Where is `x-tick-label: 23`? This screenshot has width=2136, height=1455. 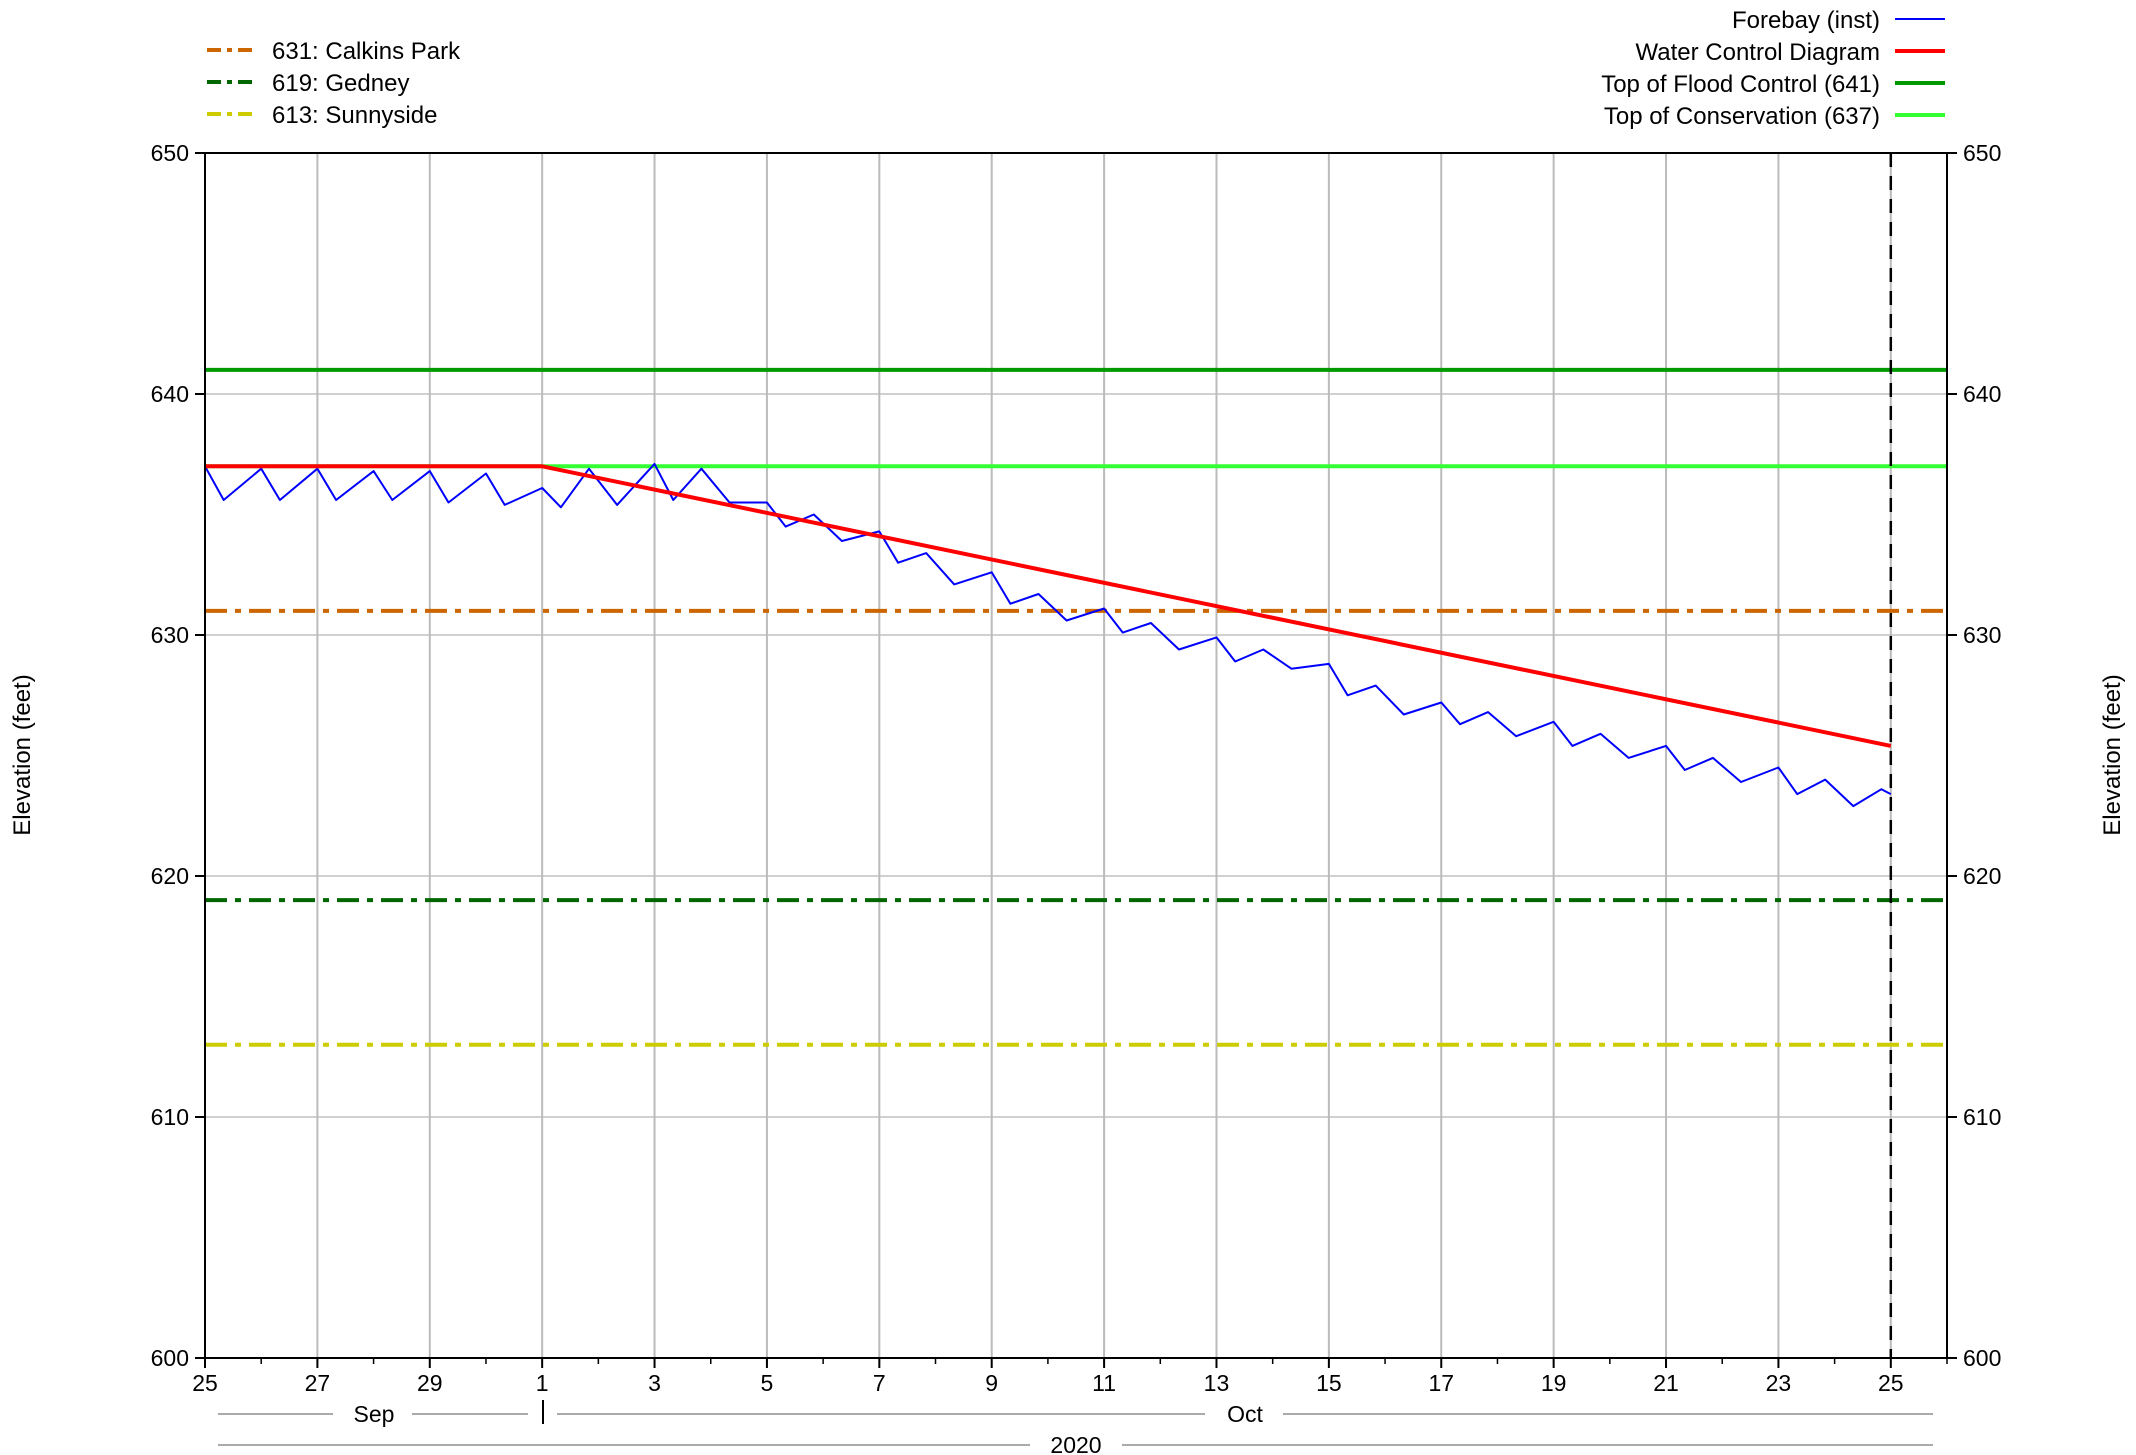 x-tick-label: 23 is located at coordinates (1779, 1383).